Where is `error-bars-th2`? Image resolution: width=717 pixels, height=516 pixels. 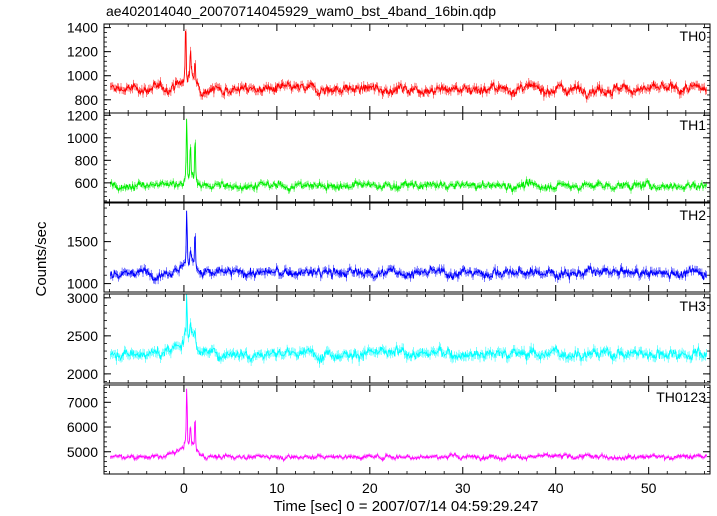
error-bars-th2 is located at coordinates (408, 256).